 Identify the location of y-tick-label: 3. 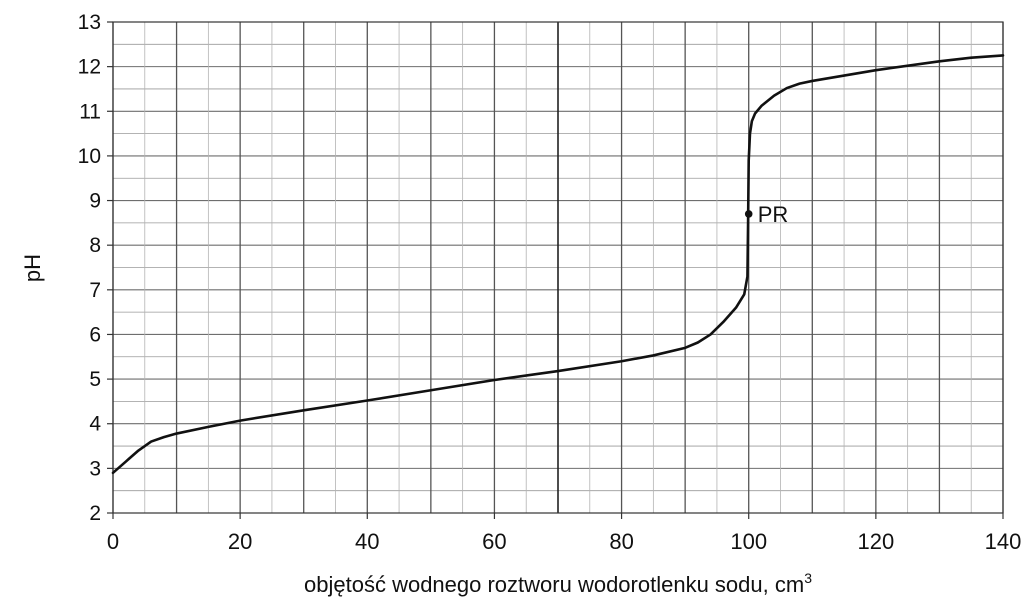
(95, 468).